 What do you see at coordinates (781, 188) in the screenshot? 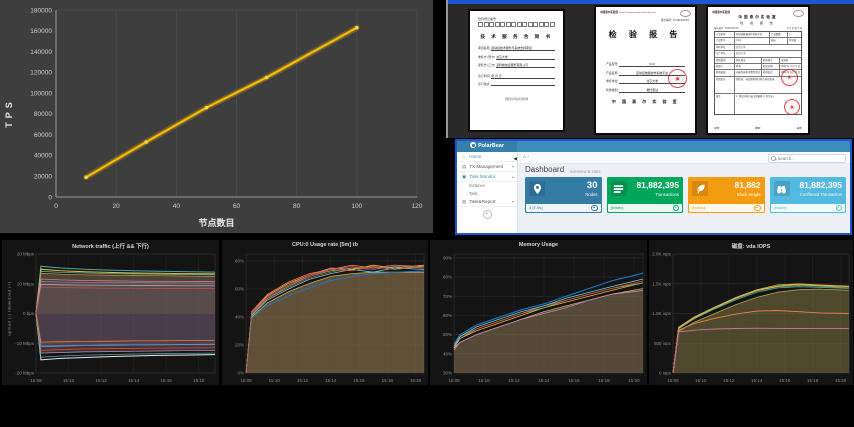
I see `binoculars-icon` at bounding box center [781, 188].